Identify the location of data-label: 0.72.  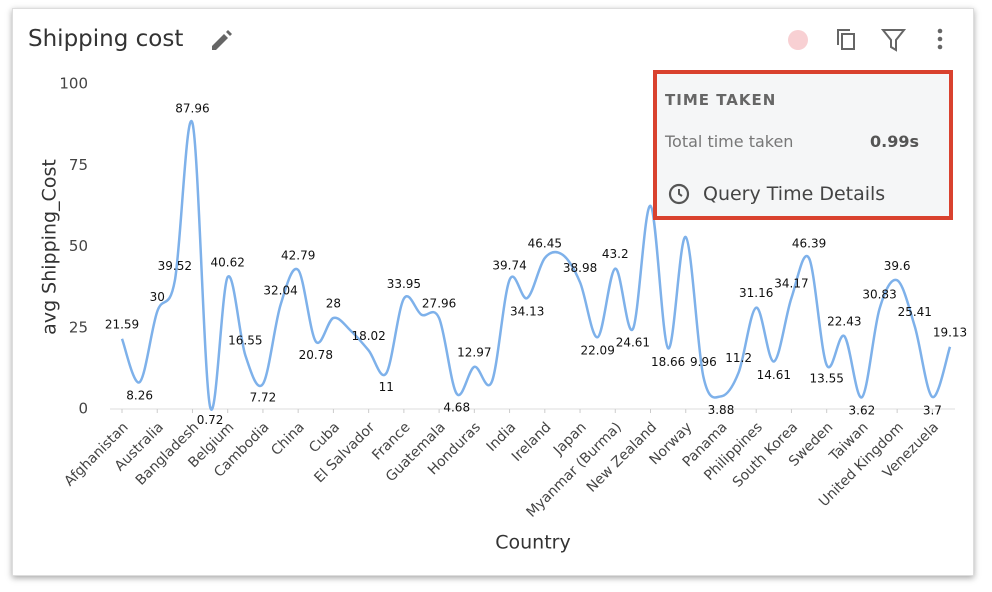
(210, 420).